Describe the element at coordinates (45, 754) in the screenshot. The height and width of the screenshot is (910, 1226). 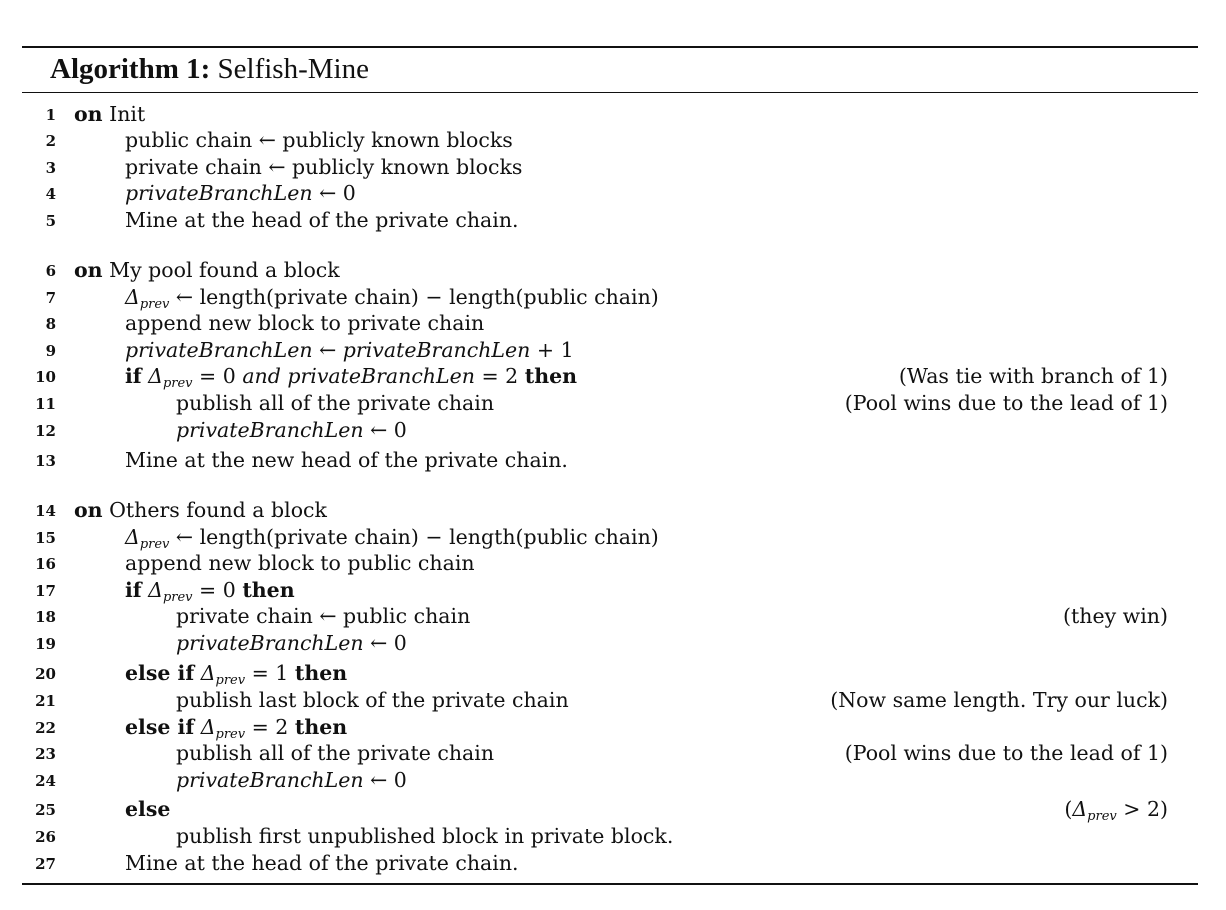
I see `line-number: 23` at that location.